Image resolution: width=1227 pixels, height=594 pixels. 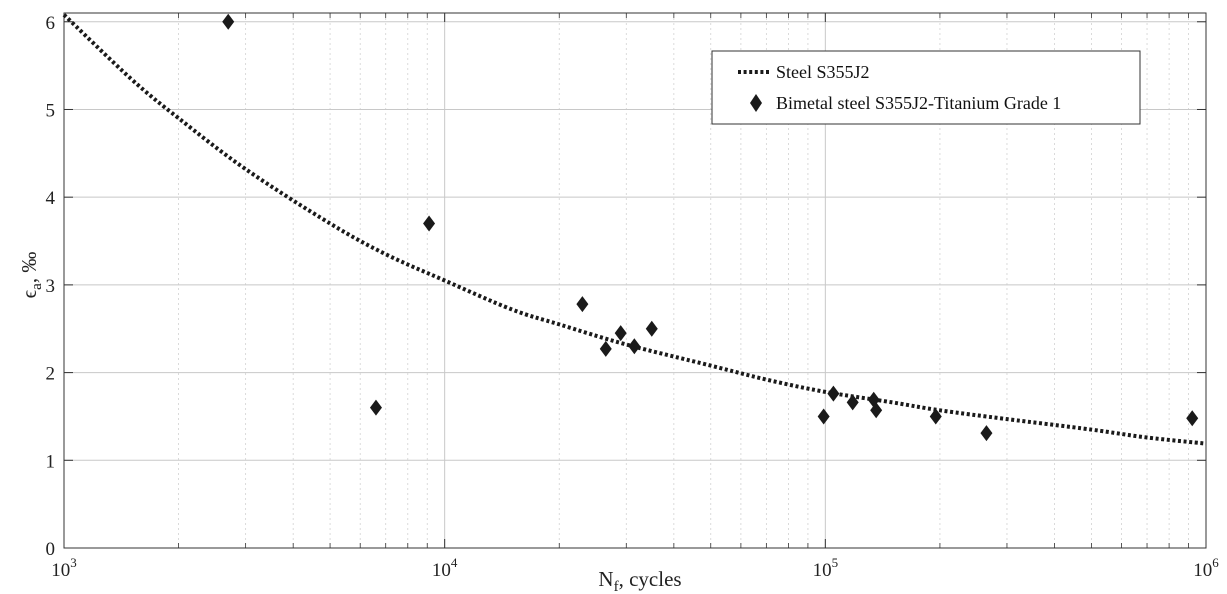 I want to click on y-tick-labels: 0 1 2 3 4 5 6, so click(x=51, y=286).